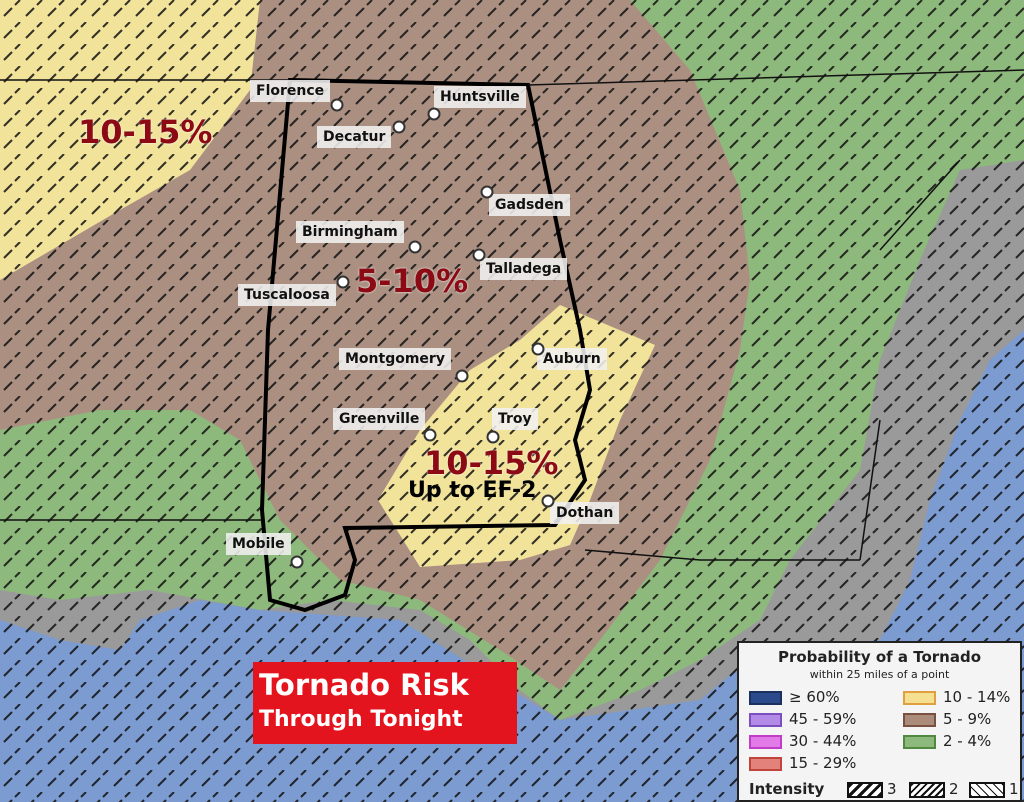  I want to click on city-dothan: Dothan, so click(585, 513).